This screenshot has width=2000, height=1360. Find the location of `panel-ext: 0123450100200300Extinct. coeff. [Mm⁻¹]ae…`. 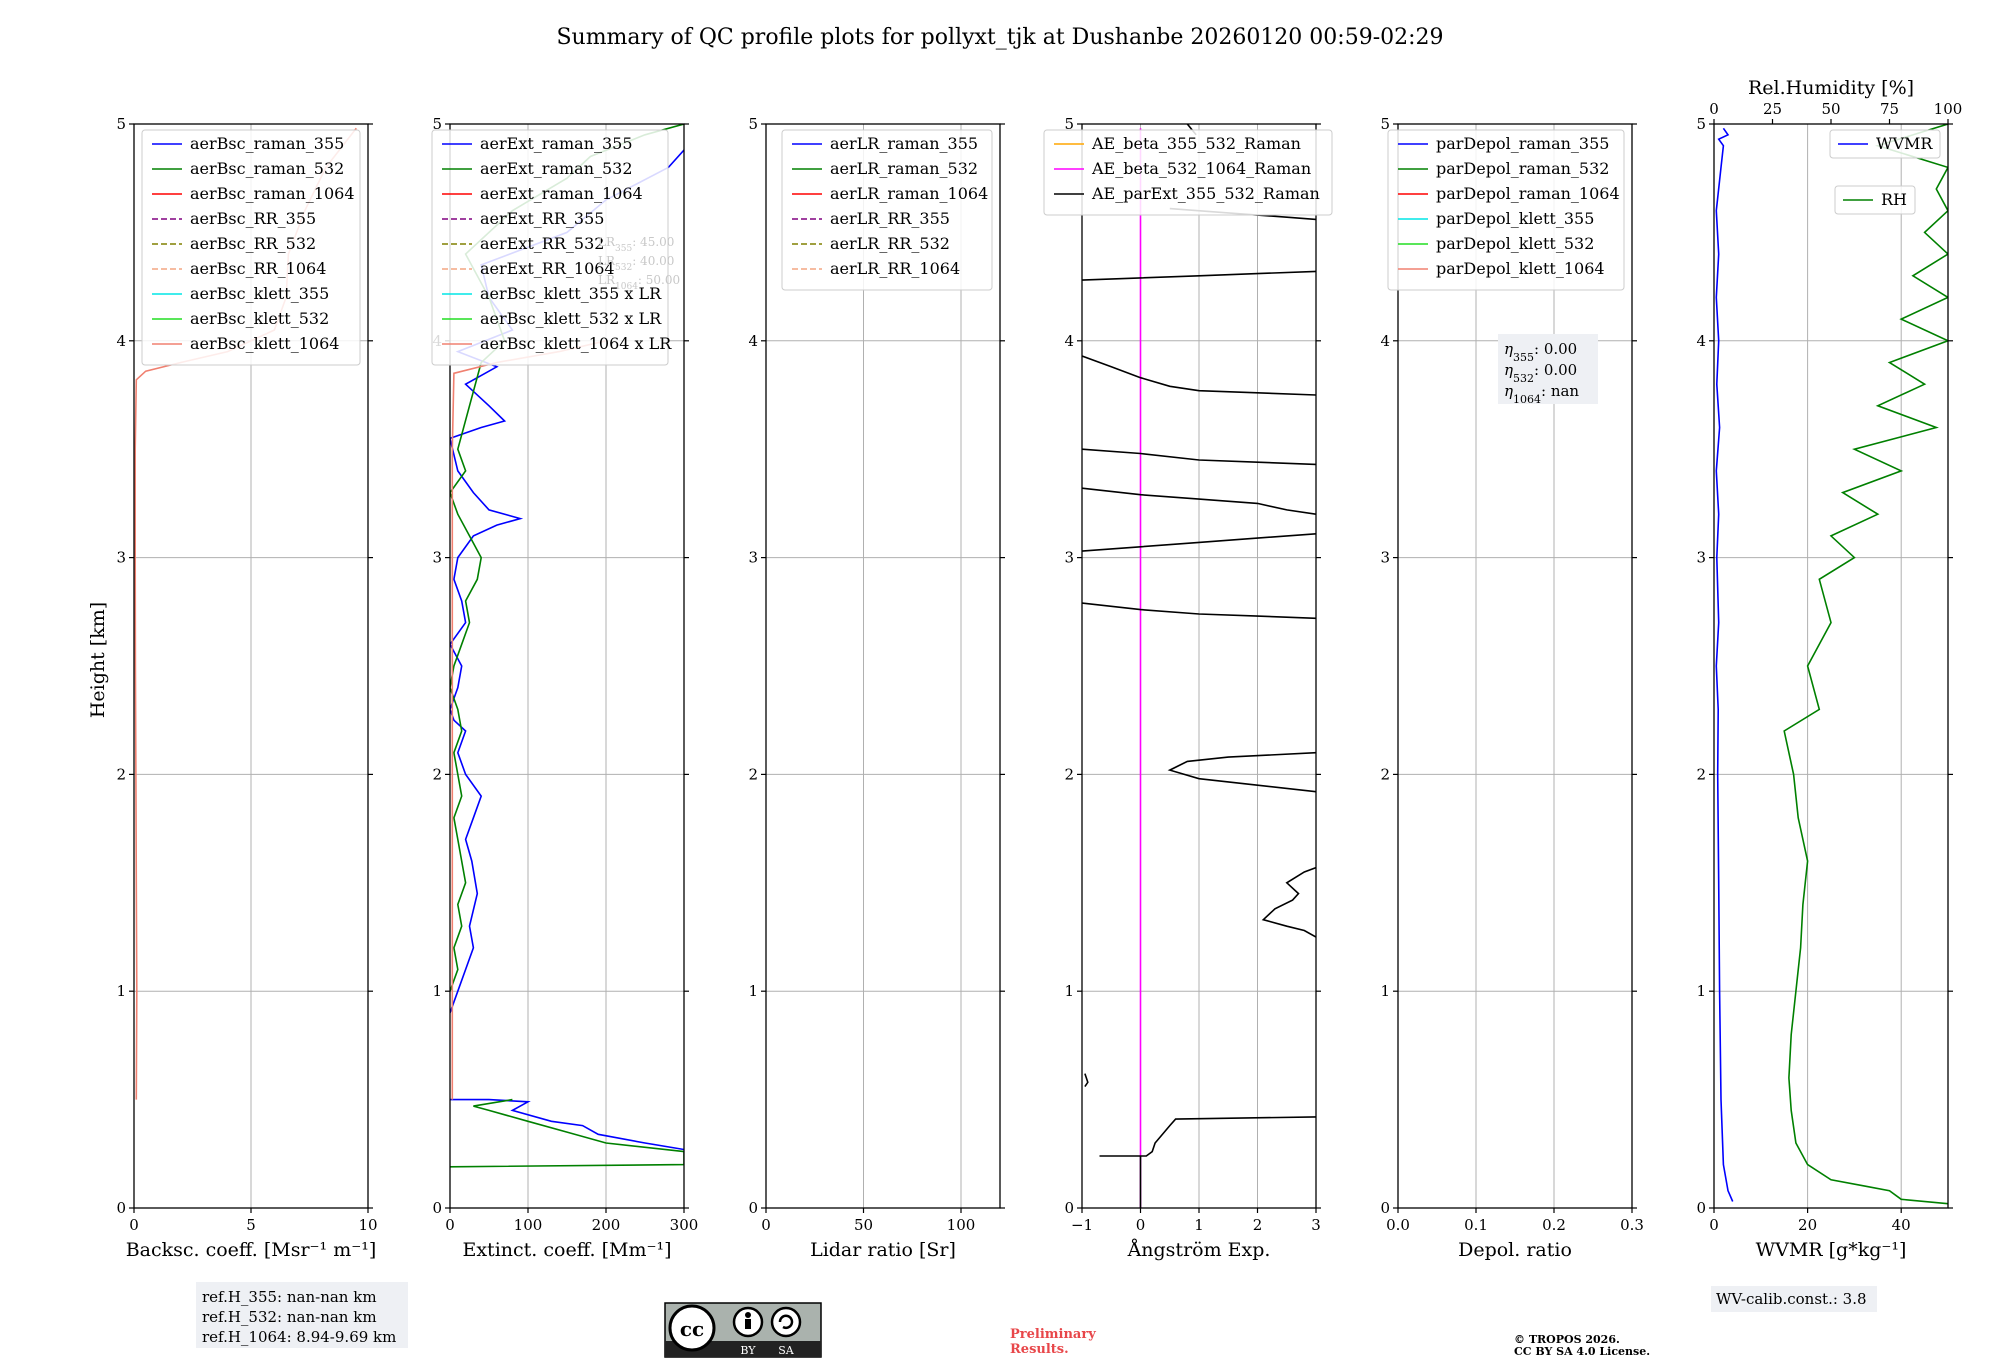

panel-ext: 0123450100200300Extinct. coeff. [Mm⁻¹]ae… is located at coordinates (565, 688).